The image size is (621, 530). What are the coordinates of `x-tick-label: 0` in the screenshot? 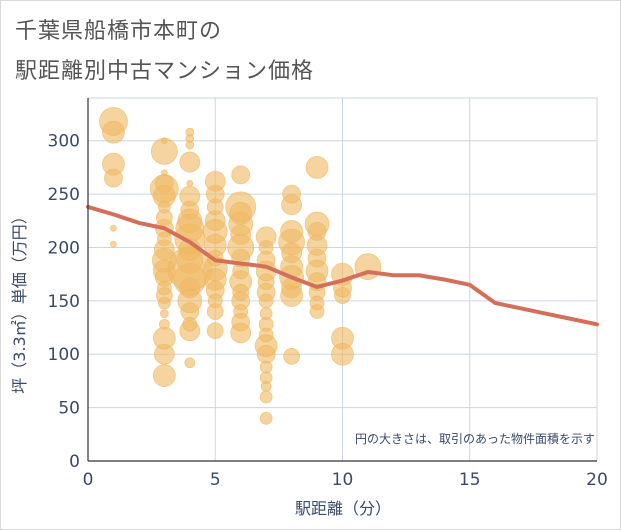 It's located at (88, 480).